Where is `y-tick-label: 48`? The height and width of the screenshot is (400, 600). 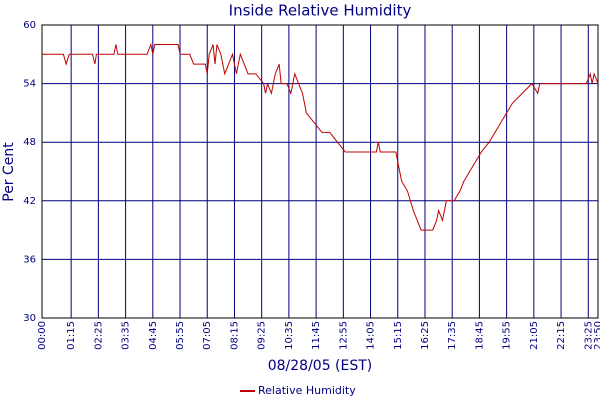 y-tick-label: 48 is located at coordinates (29, 142).